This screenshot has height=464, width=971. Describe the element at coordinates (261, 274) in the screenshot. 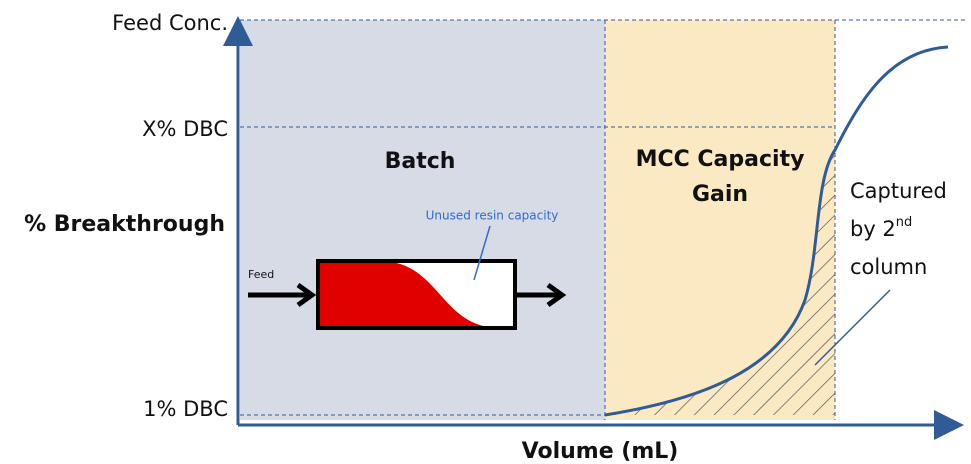

I see `feed-label: Feed` at that location.